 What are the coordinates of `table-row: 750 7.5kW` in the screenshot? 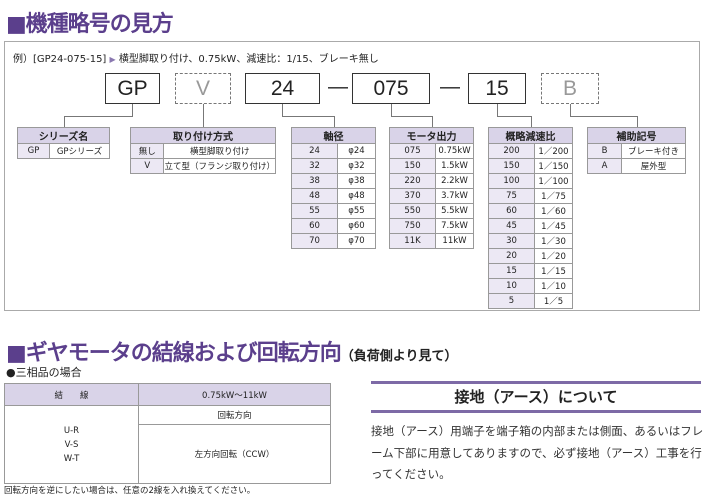 It's located at (431, 226).